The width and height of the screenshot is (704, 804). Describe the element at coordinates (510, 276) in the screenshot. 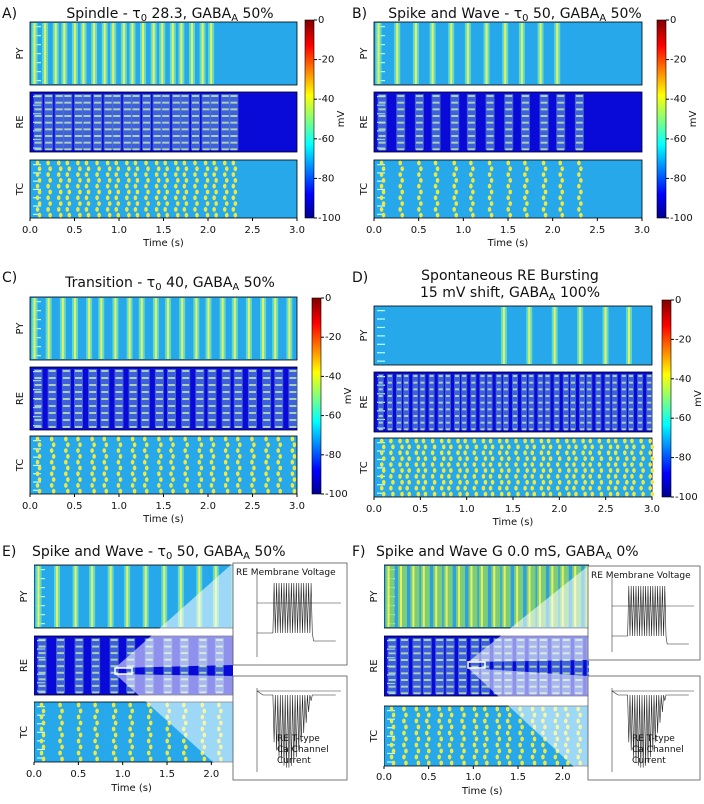

I see `panel-title: Spontaneous RE Bursting` at that location.